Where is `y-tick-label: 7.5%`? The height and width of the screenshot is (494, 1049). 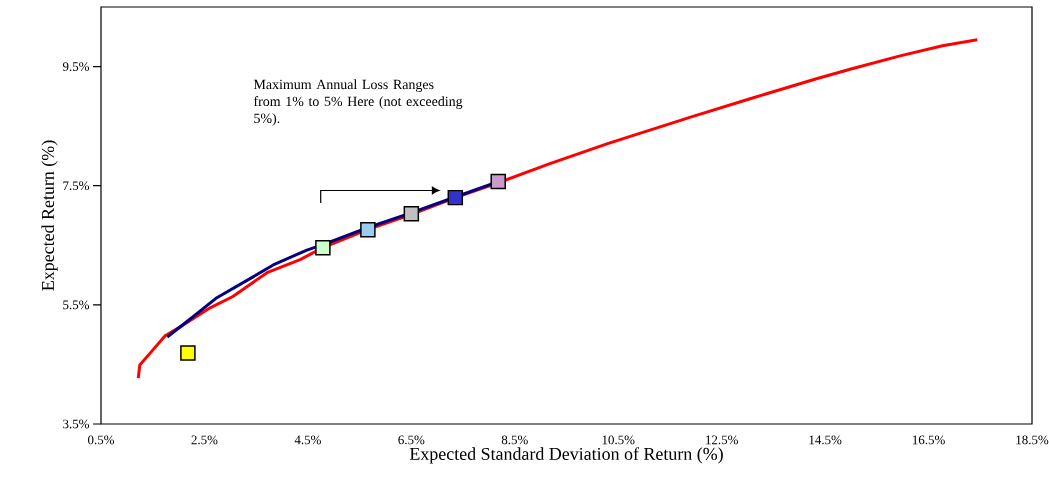
y-tick-label: 7.5% is located at coordinates (76, 186).